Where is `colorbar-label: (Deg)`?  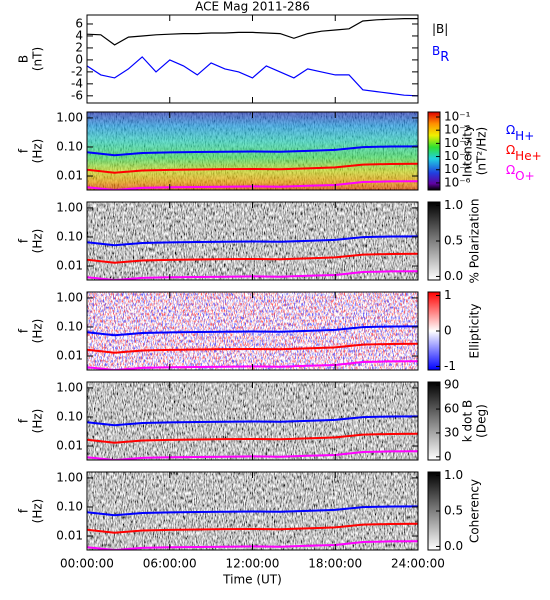 colorbar-label: (Deg) is located at coordinates (482, 421).